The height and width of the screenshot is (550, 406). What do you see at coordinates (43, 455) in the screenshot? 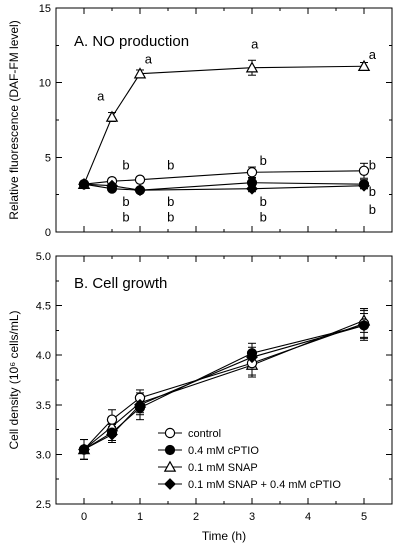
I see `y-tick-label: 3.0` at bounding box center [43, 455].